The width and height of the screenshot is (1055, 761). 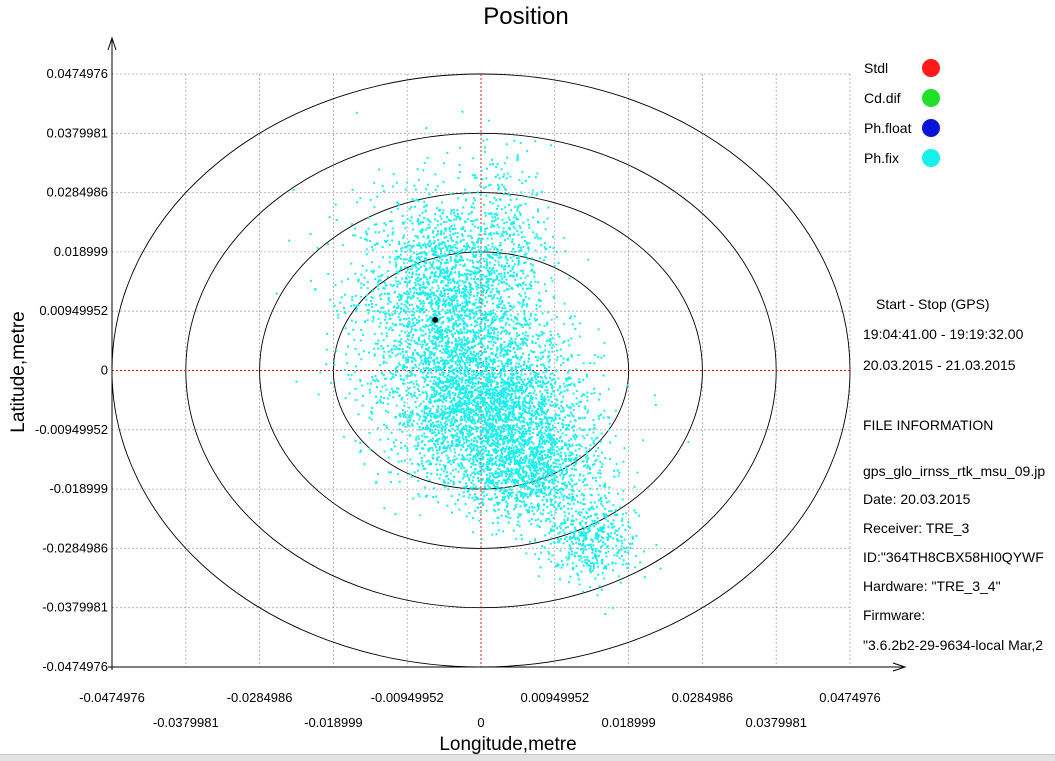 What do you see at coordinates (954, 471) in the screenshot?
I see `file-name: gps_glo_irnss_rtk_msu_09.jp` at bounding box center [954, 471].